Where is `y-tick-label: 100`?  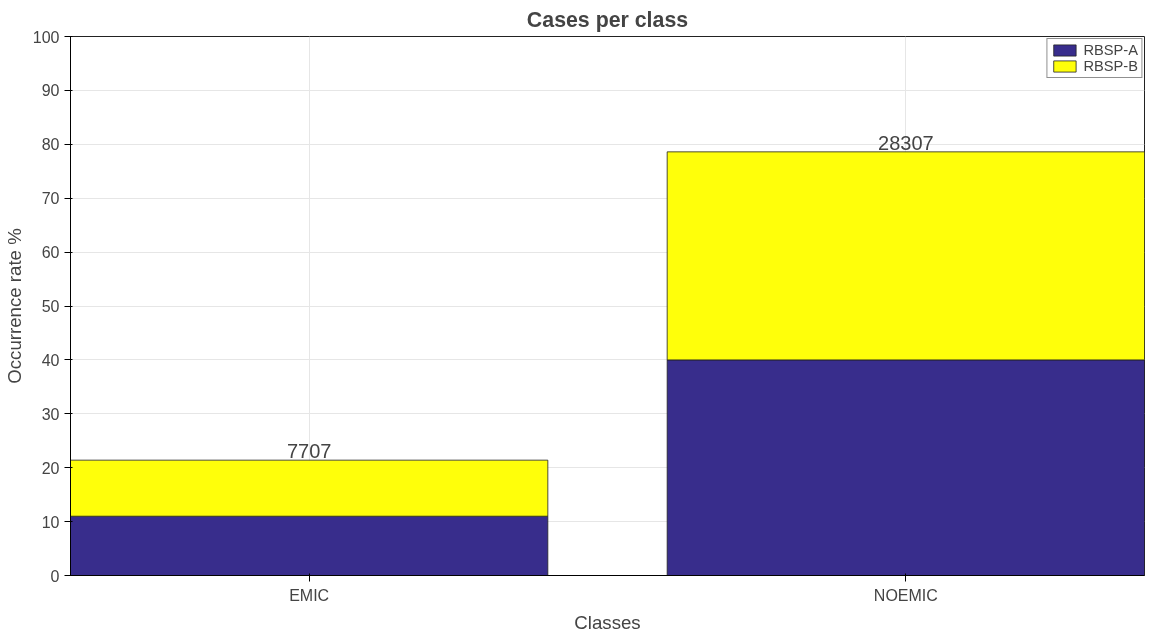
y-tick-label: 100 is located at coordinates (46, 37).